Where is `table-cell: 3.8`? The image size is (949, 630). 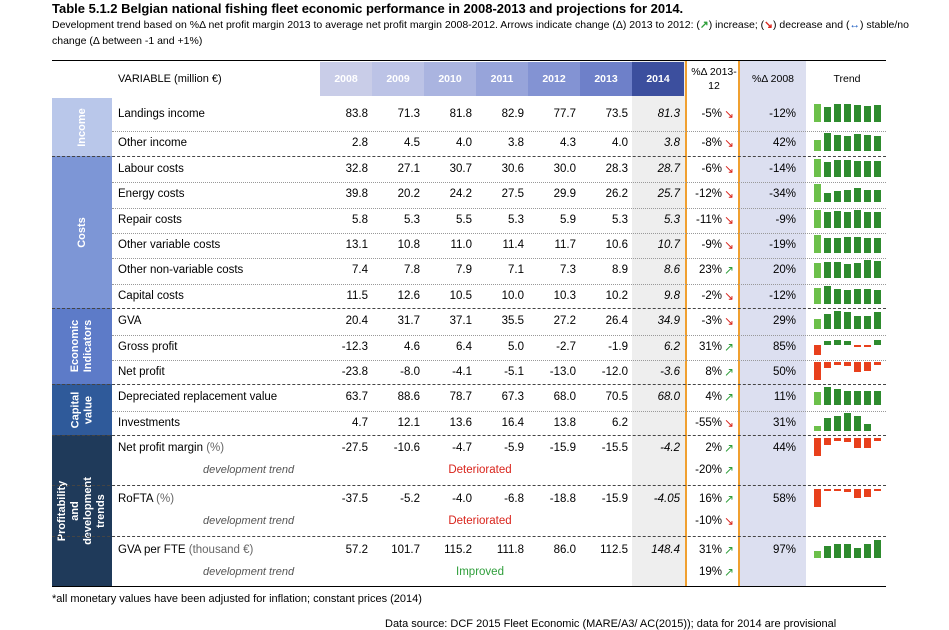 table-cell: 3.8 is located at coordinates (672, 143).